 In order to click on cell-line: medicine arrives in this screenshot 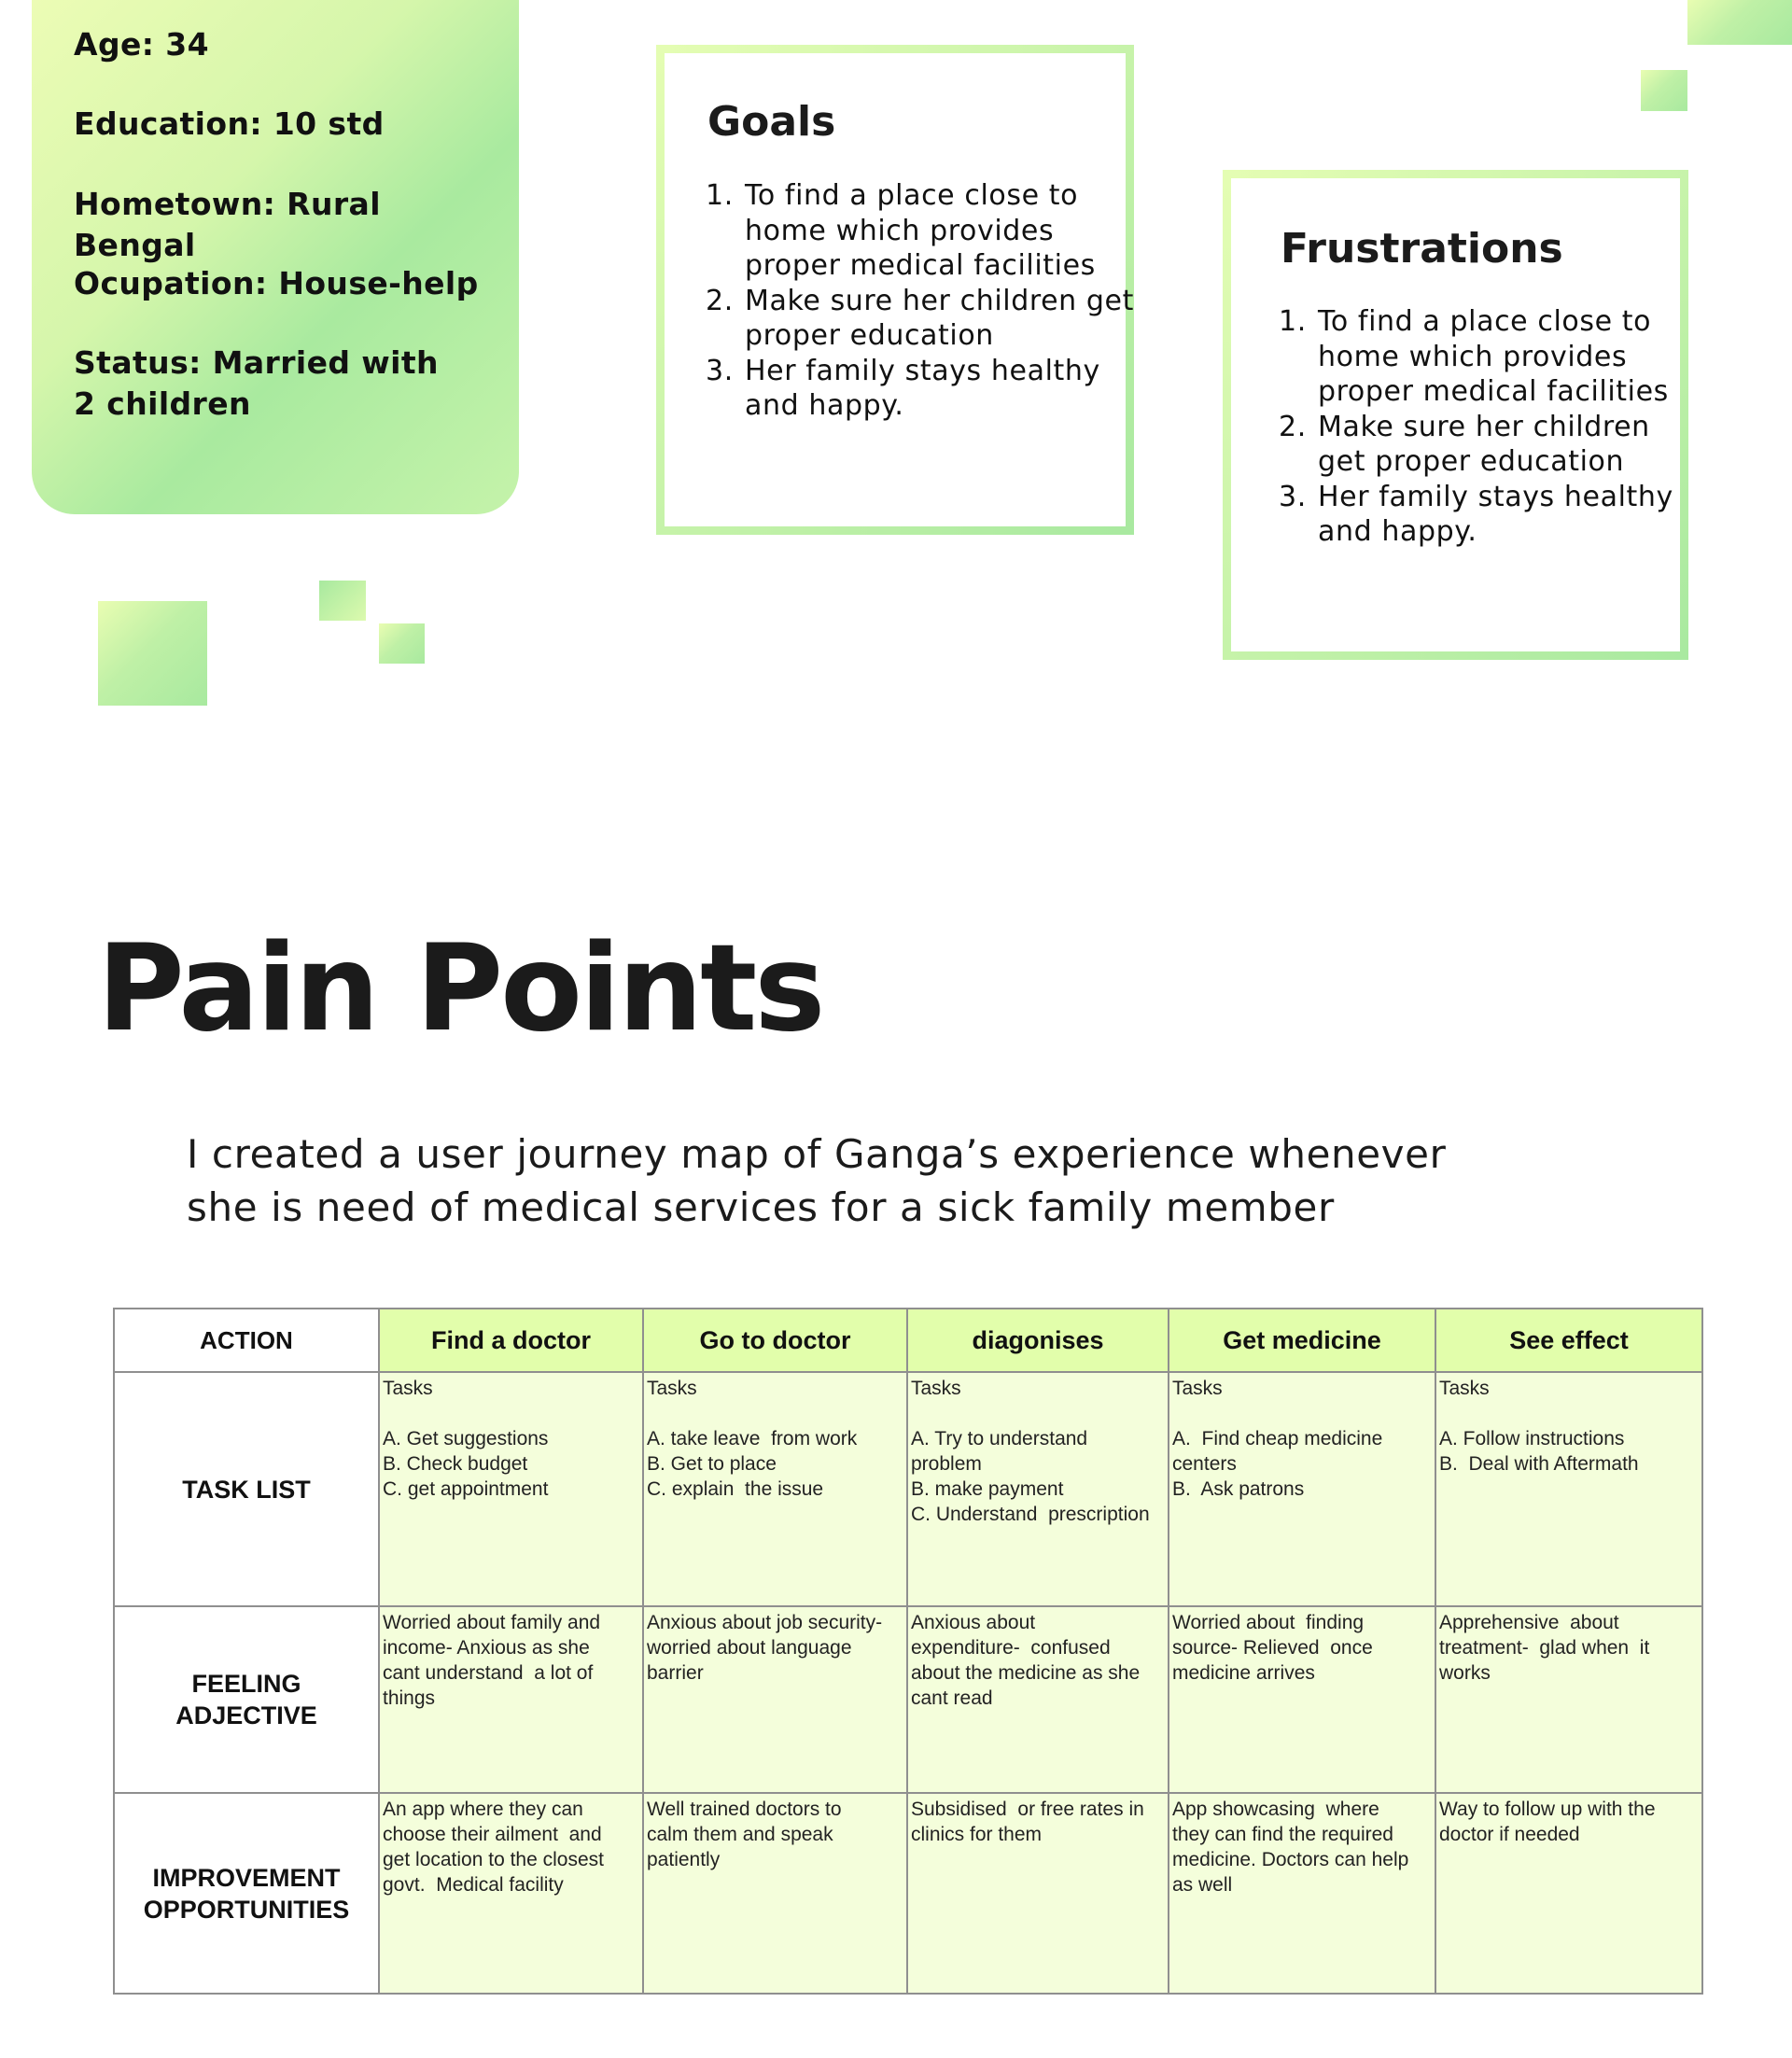, I will do `click(1243, 1673)`.